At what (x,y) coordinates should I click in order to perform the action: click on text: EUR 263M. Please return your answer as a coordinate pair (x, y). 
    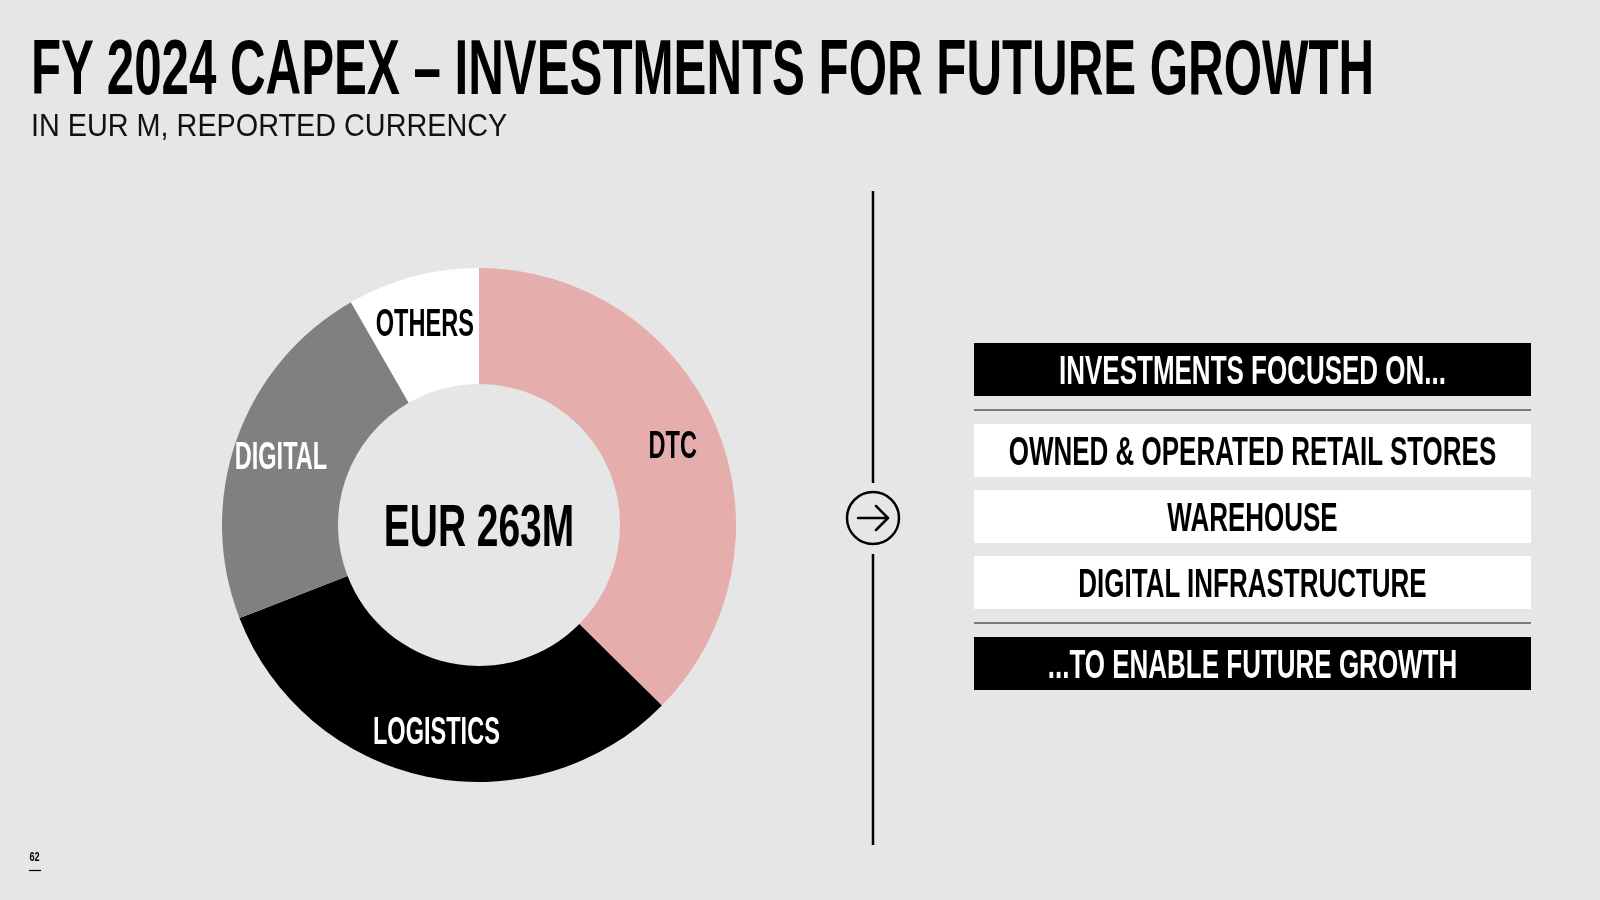
    Looking at the image, I should click on (479, 526).